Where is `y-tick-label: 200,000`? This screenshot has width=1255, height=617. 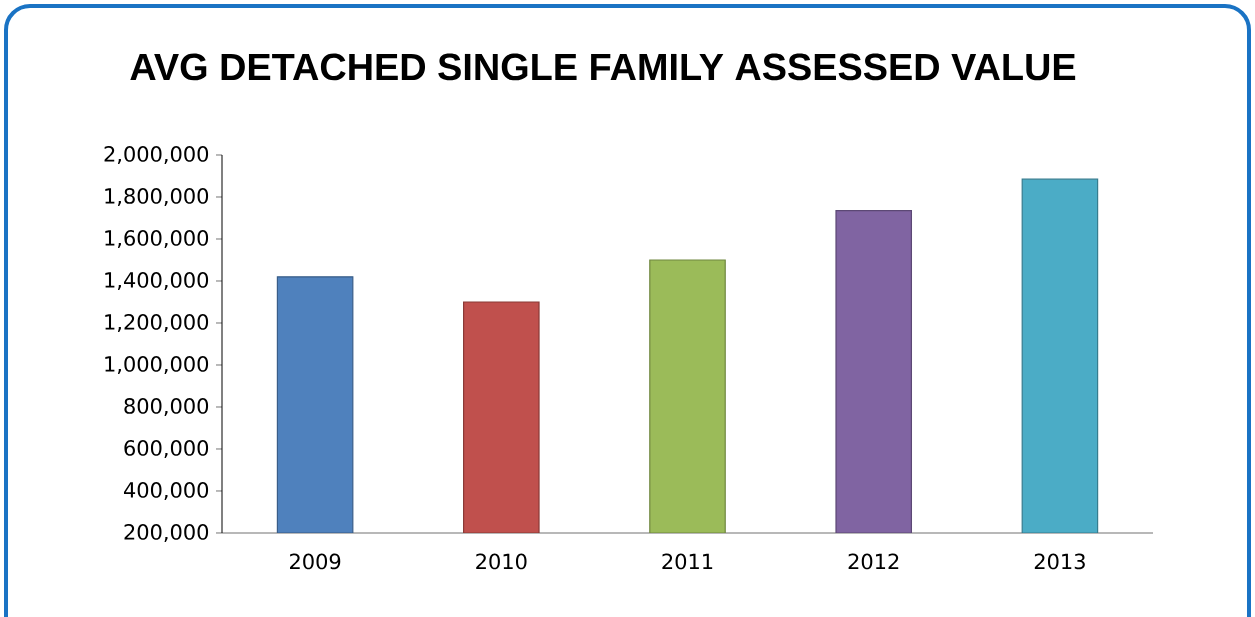 y-tick-label: 200,000 is located at coordinates (166, 533).